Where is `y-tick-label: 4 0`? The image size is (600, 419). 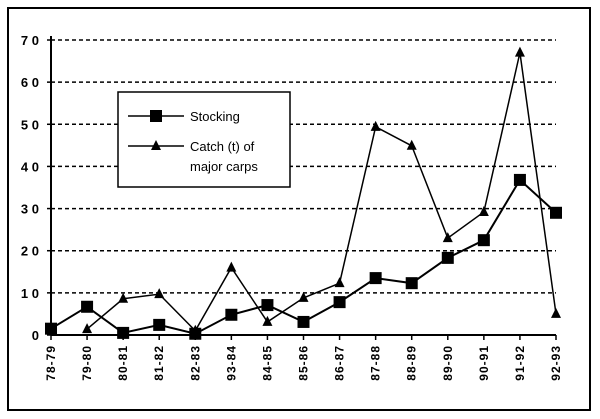 y-tick-label: 4 0 is located at coordinates (30, 166).